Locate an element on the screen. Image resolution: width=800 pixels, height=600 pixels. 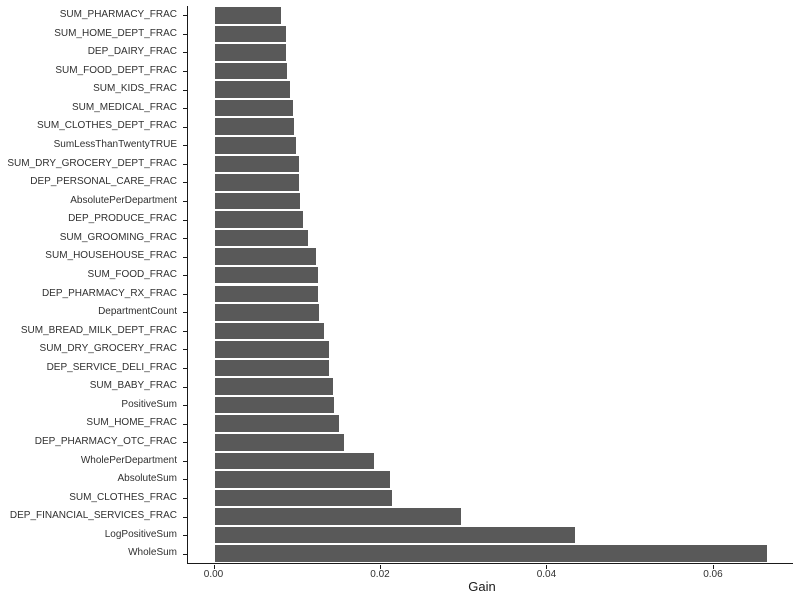
y-axis-label: DEP_DAIRY_FRAC is located at coordinates (132, 52).